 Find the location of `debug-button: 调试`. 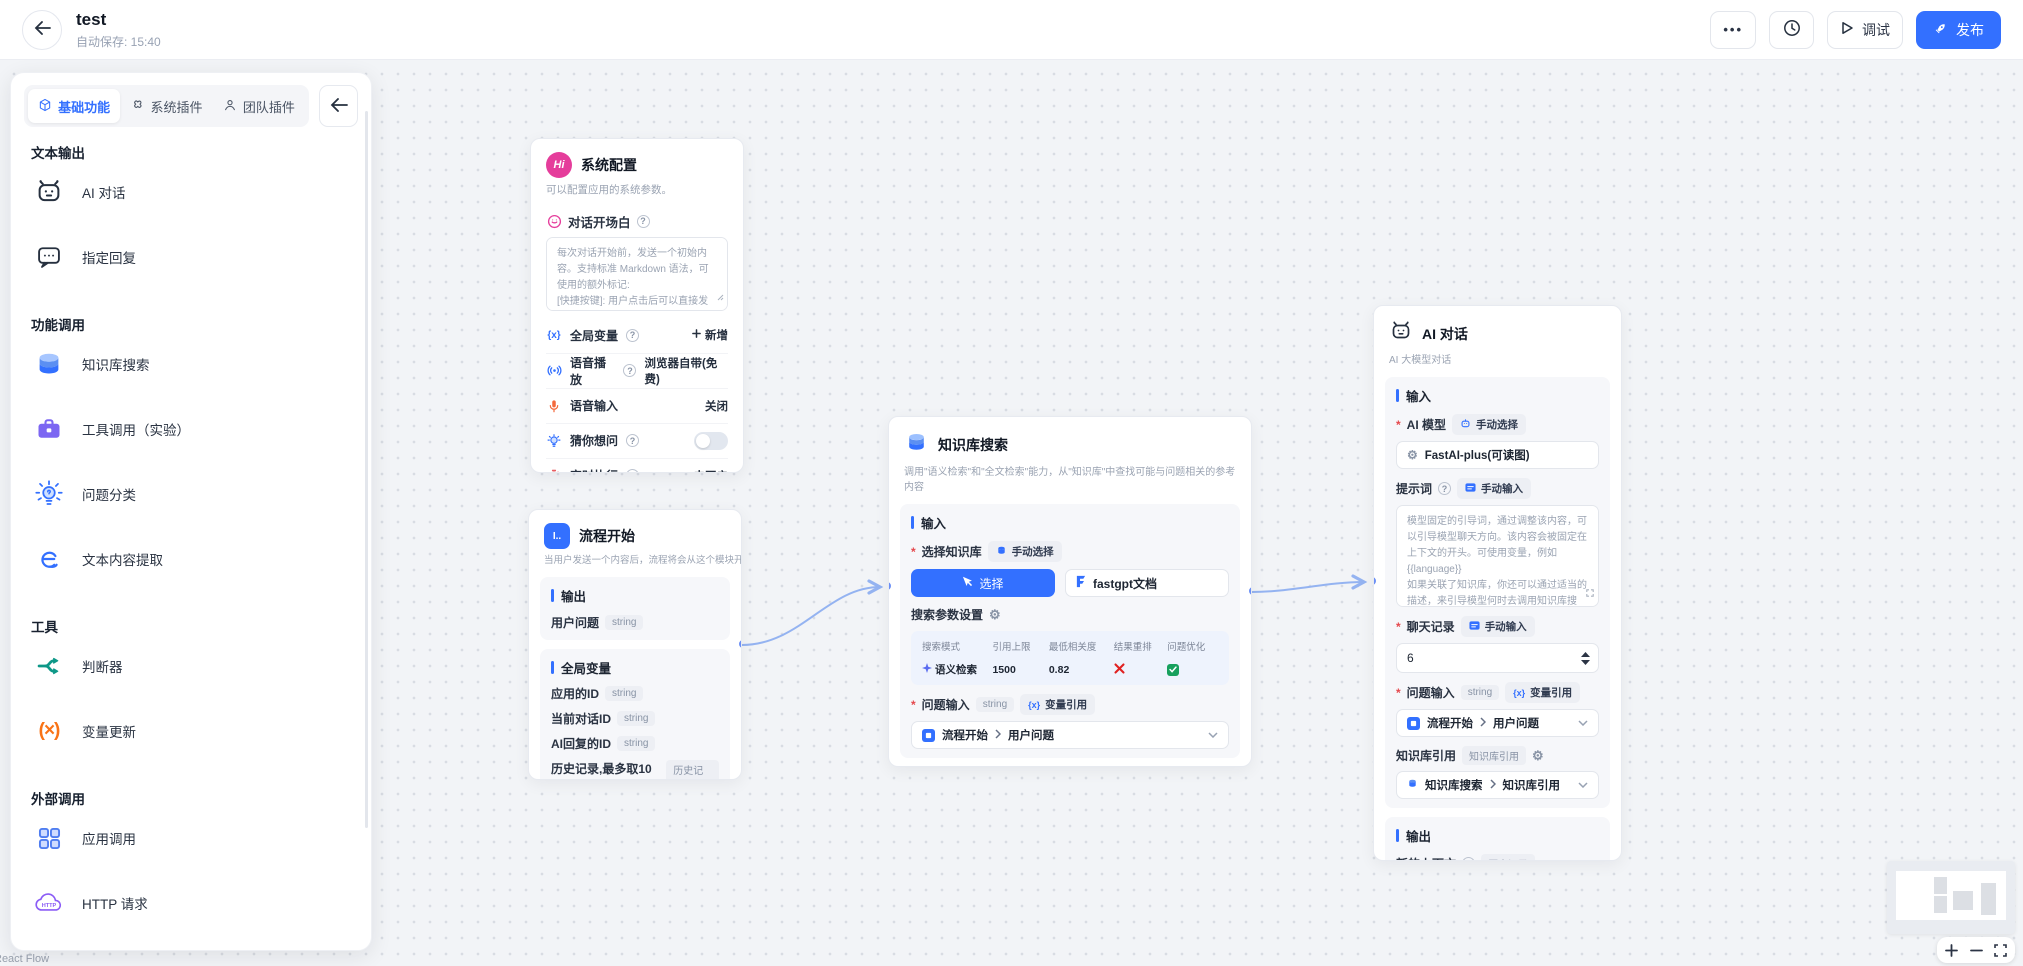

debug-button: 调试 is located at coordinates (1865, 29).